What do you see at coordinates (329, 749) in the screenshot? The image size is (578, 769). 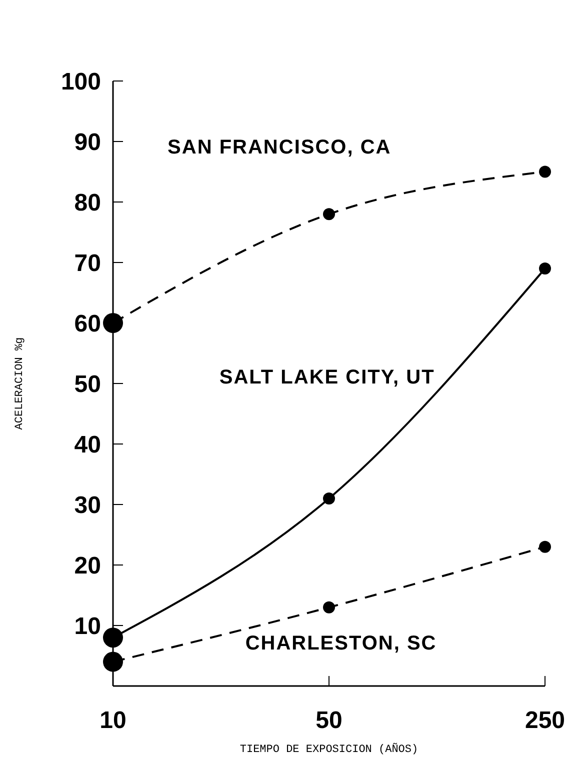 I see `x-axis-title: TIEMPO DE EXPOSICION (AÑOS)` at bounding box center [329, 749].